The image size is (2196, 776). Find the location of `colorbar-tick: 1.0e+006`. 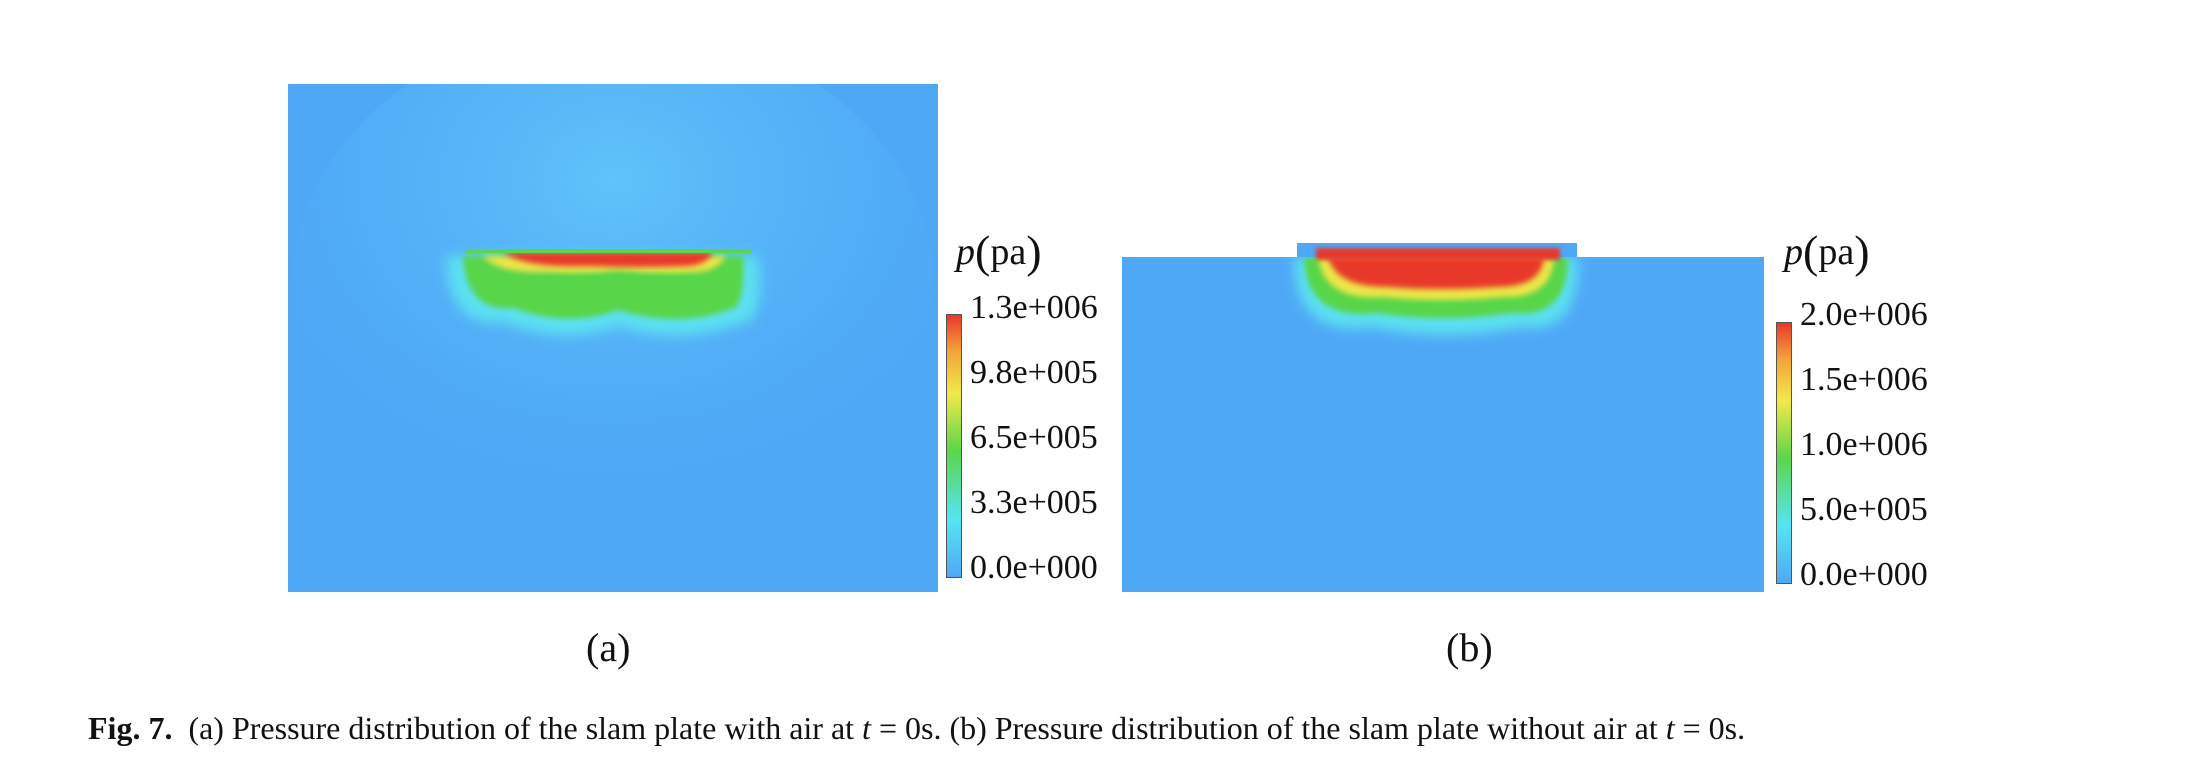

colorbar-tick: 1.0e+006 is located at coordinates (1864, 444).